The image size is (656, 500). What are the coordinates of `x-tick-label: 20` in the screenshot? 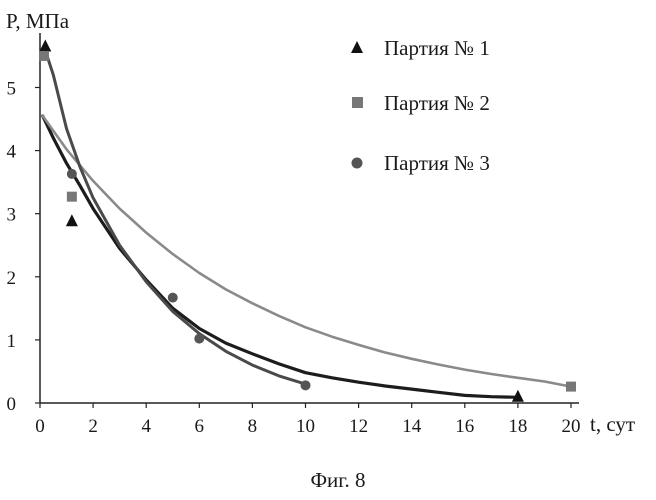 It's located at (571, 426).